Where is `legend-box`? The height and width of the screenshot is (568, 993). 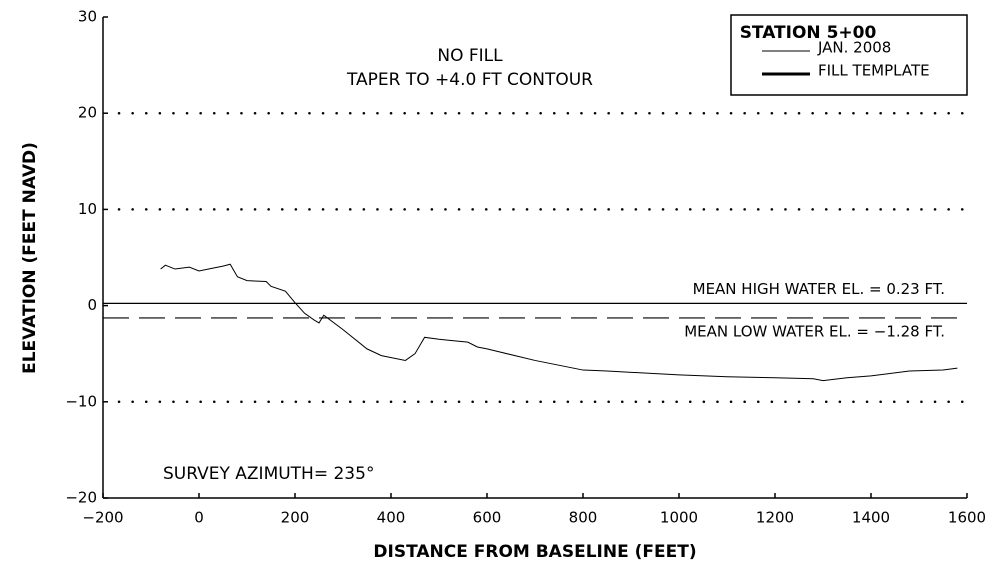 legend-box is located at coordinates (849, 55).